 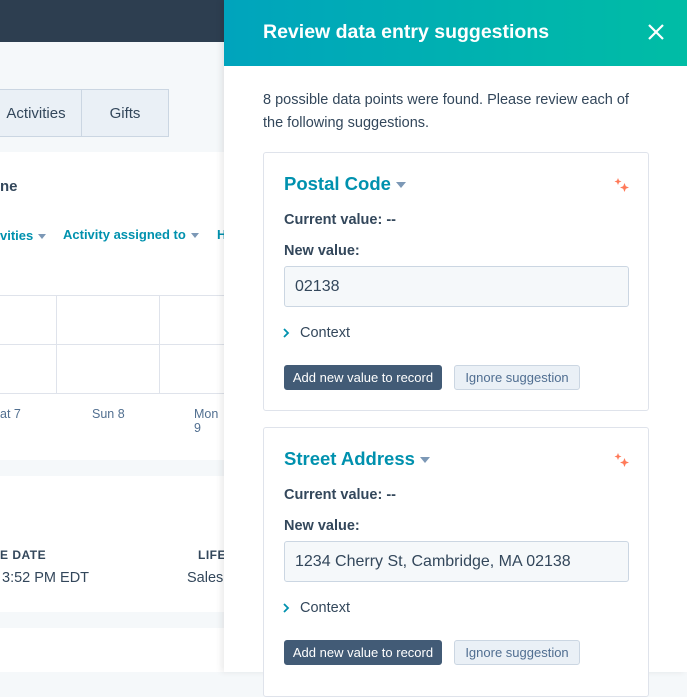 What do you see at coordinates (9, 186) in the screenshot?
I see `section-title: ne` at bounding box center [9, 186].